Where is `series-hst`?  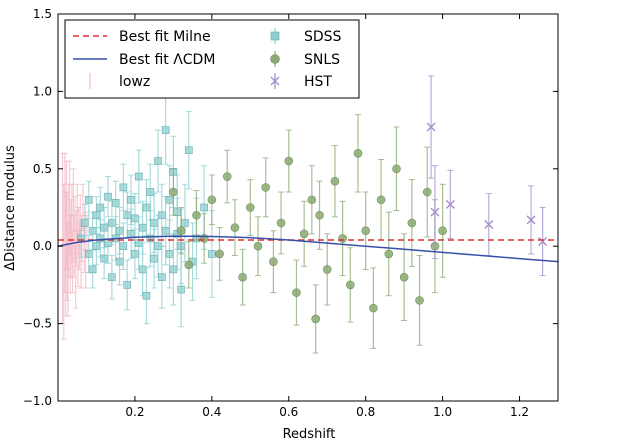
series-hst is located at coordinates (487, 176).